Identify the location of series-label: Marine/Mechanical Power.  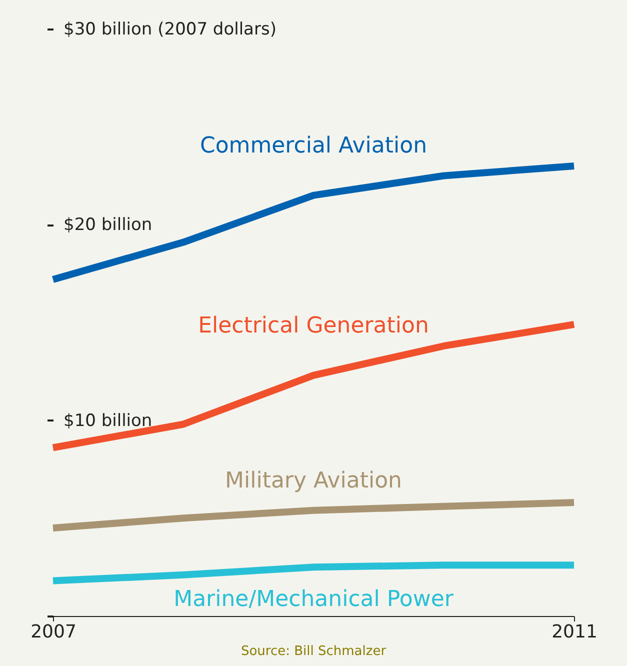
(314, 599).